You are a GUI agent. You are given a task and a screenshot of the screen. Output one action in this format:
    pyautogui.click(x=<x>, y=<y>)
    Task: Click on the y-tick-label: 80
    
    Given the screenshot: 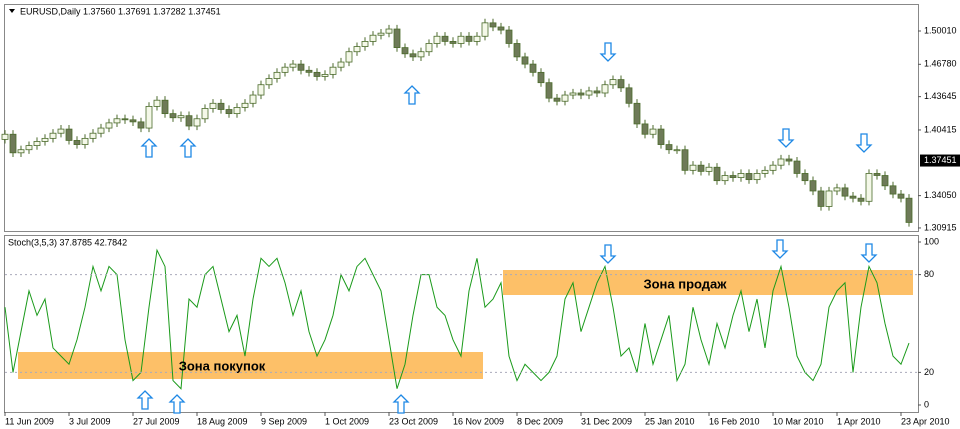 What is the action you would take?
    pyautogui.click(x=929, y=274)
    